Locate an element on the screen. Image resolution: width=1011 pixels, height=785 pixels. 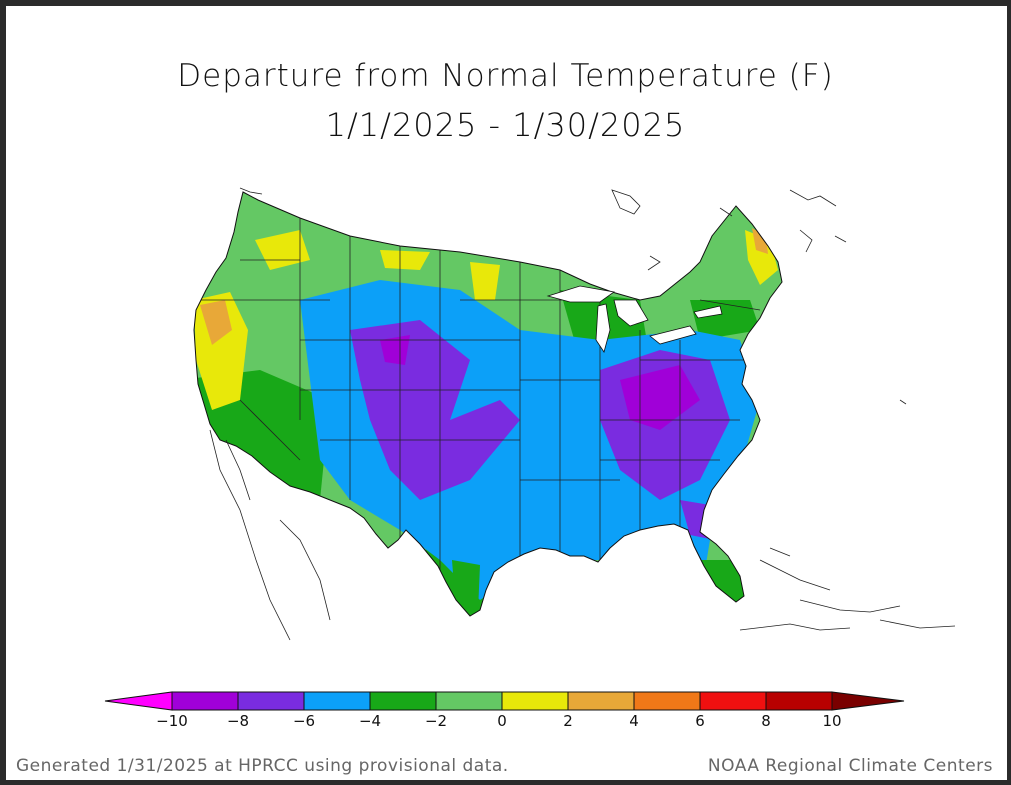
legend-tick-label: 6 is located at coordinates (700, 721).